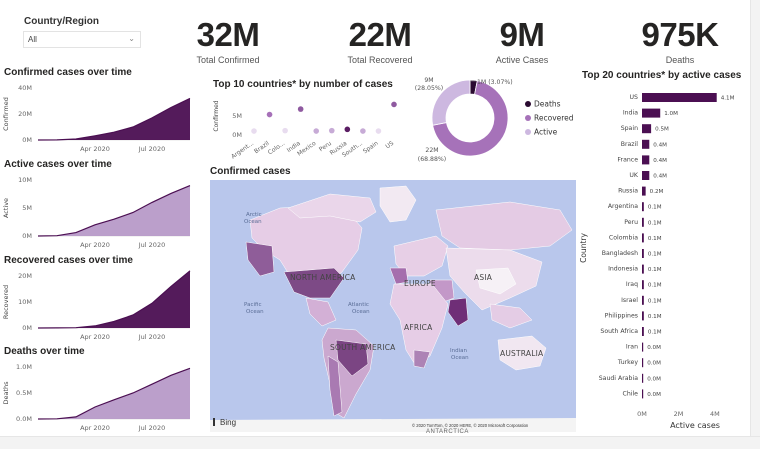 Image resolution: width=760 pixels, height=449 pixels. What do you see at coordinates (321, 312) in the screenshot?
I see `region-mexico` at bounding box center [321, 312].